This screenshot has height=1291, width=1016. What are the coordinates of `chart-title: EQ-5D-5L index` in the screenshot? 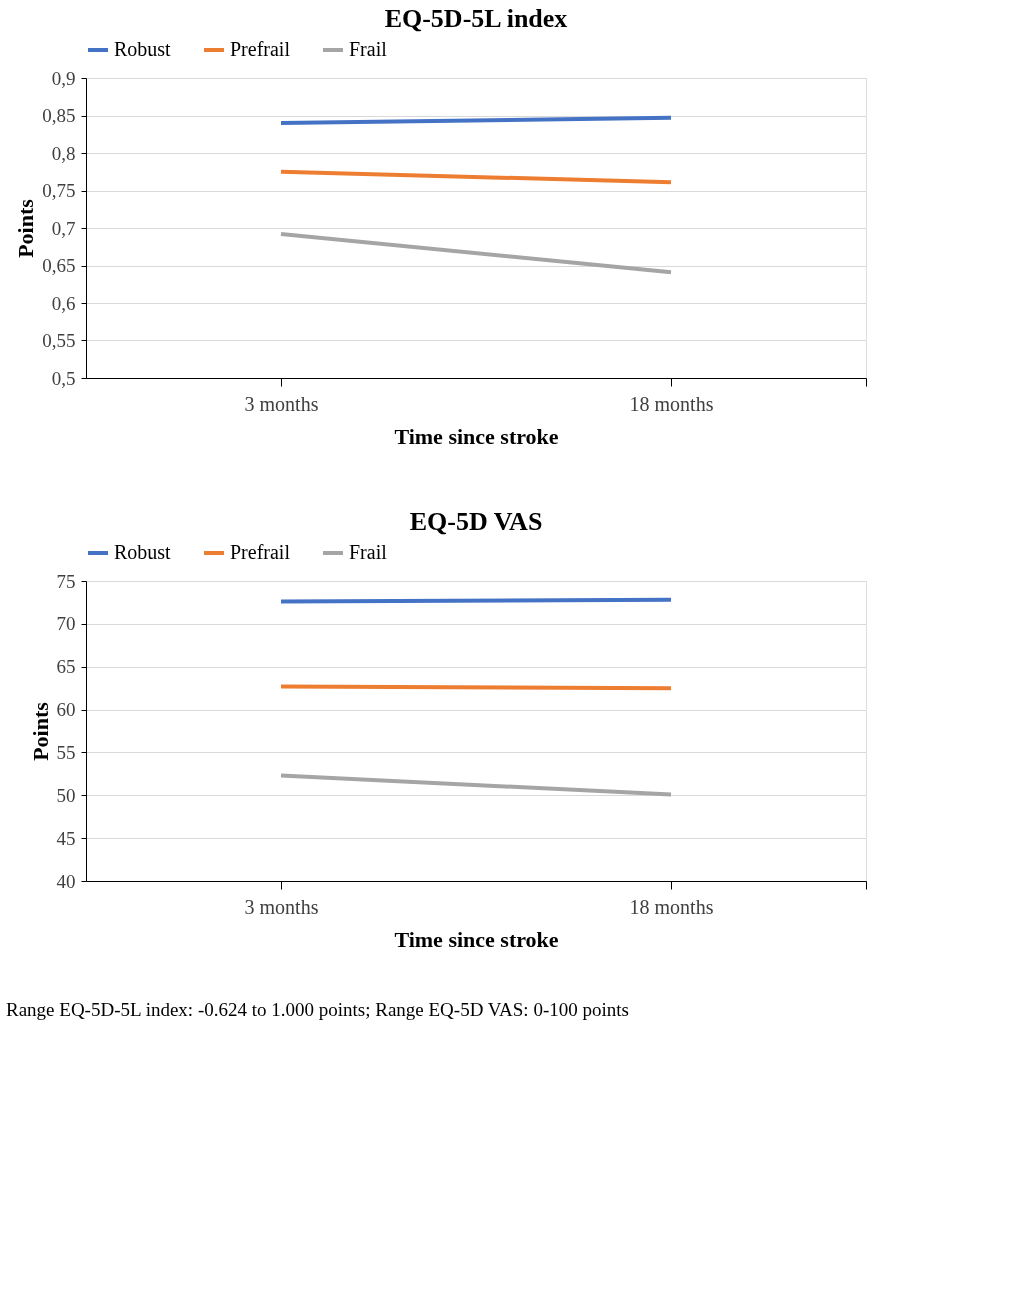 It's located at (476, 18).